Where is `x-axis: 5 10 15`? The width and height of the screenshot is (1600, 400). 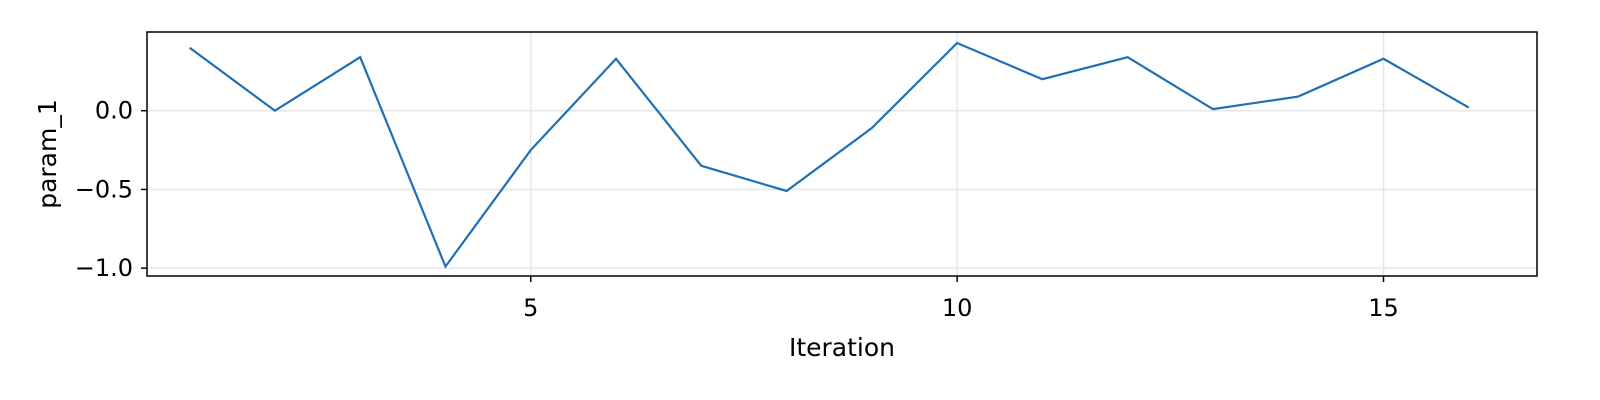 x-axis: 5 10 15 is located at coordinates (961, 299).